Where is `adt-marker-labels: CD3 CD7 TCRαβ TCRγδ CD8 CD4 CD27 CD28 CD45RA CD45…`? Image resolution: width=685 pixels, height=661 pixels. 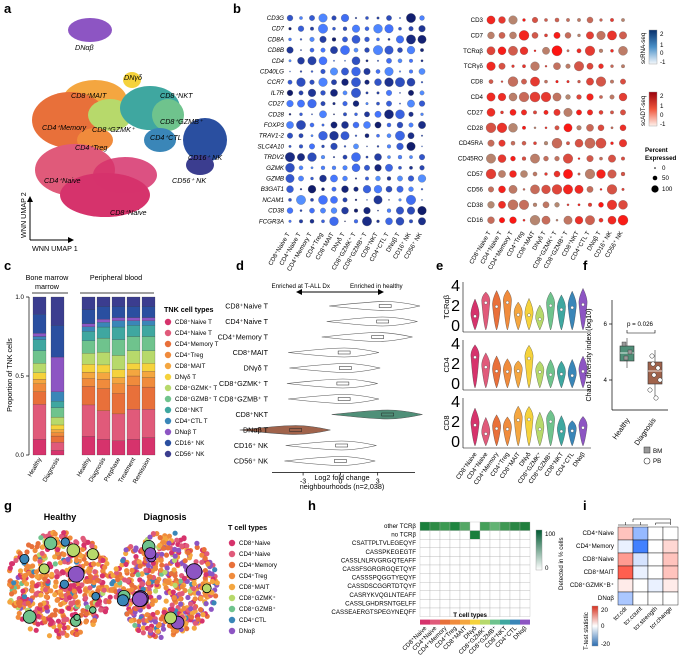 adt-marker-labels: CD3 CD7 TCRαβ TCRγδ CD8 CD4 CD27 CD28 CD45RA CD45… is located at coordinates (471, 120).